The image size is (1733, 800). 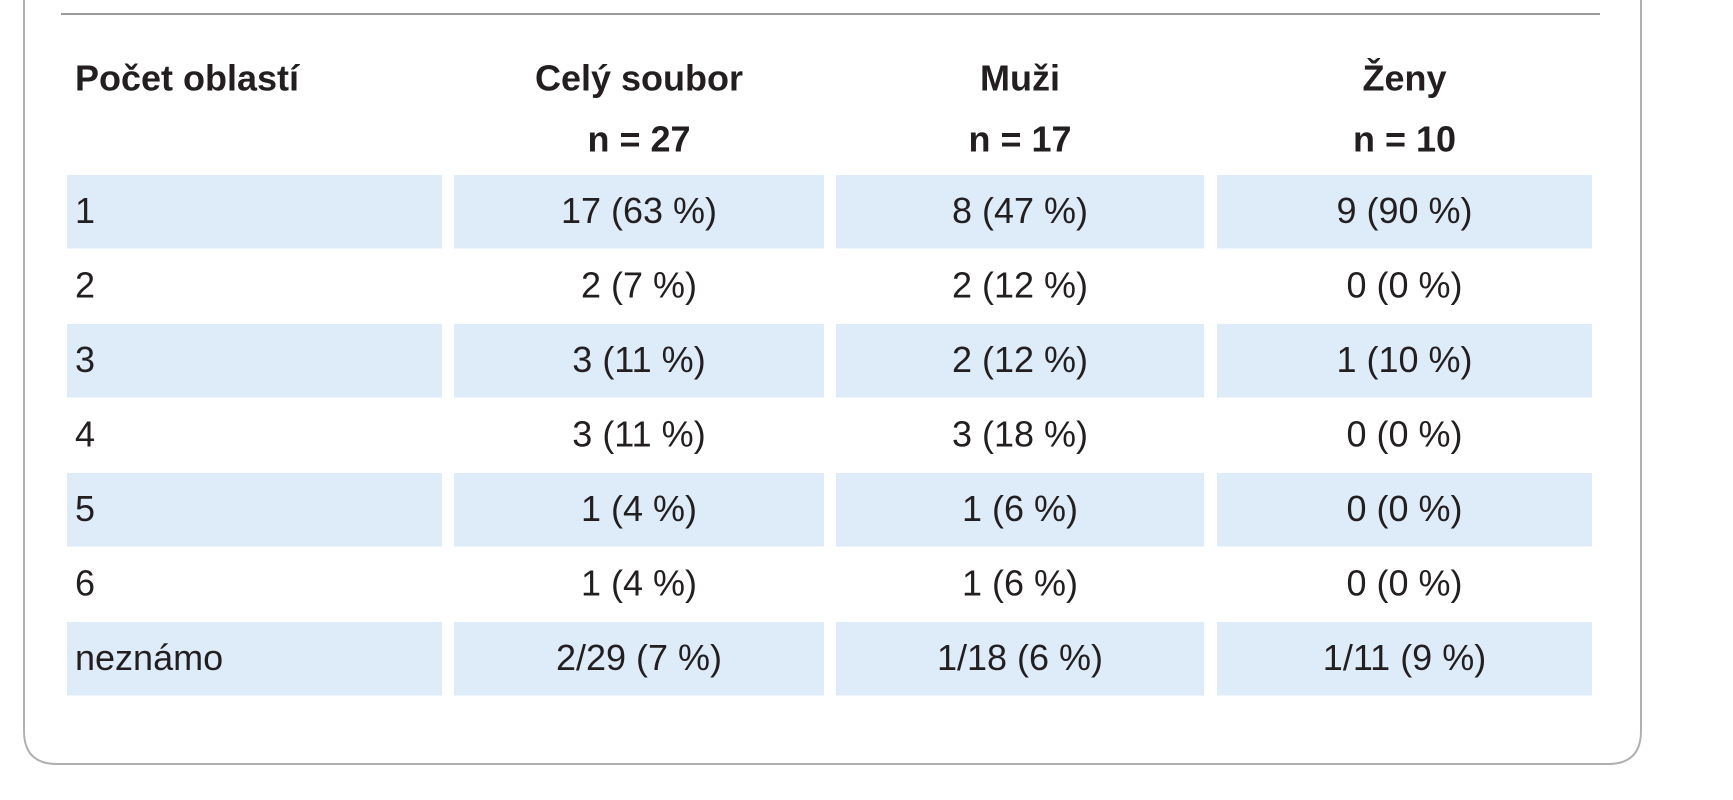 What do you see at coordinates (1404, 78) in the screenshot?
I see `header-cell: Ženy` at bounding box center [1404, 78].